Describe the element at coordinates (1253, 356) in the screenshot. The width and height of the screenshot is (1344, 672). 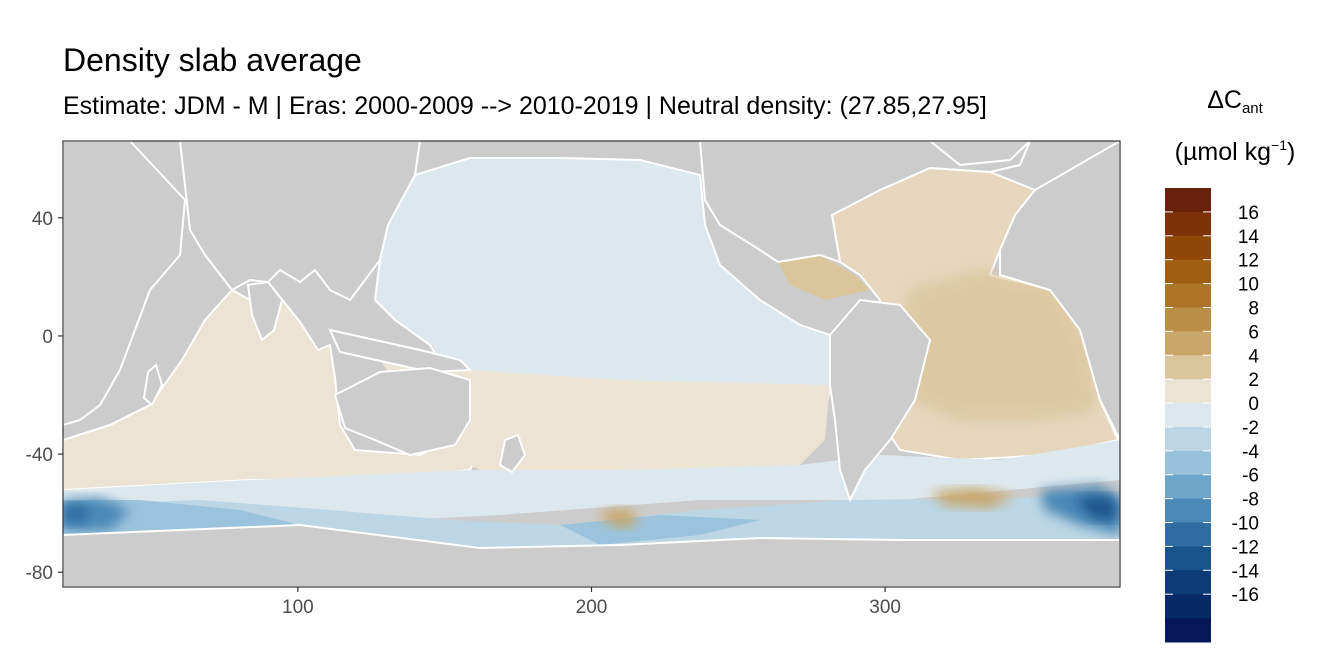
I see `legend-label: 4` at that location.